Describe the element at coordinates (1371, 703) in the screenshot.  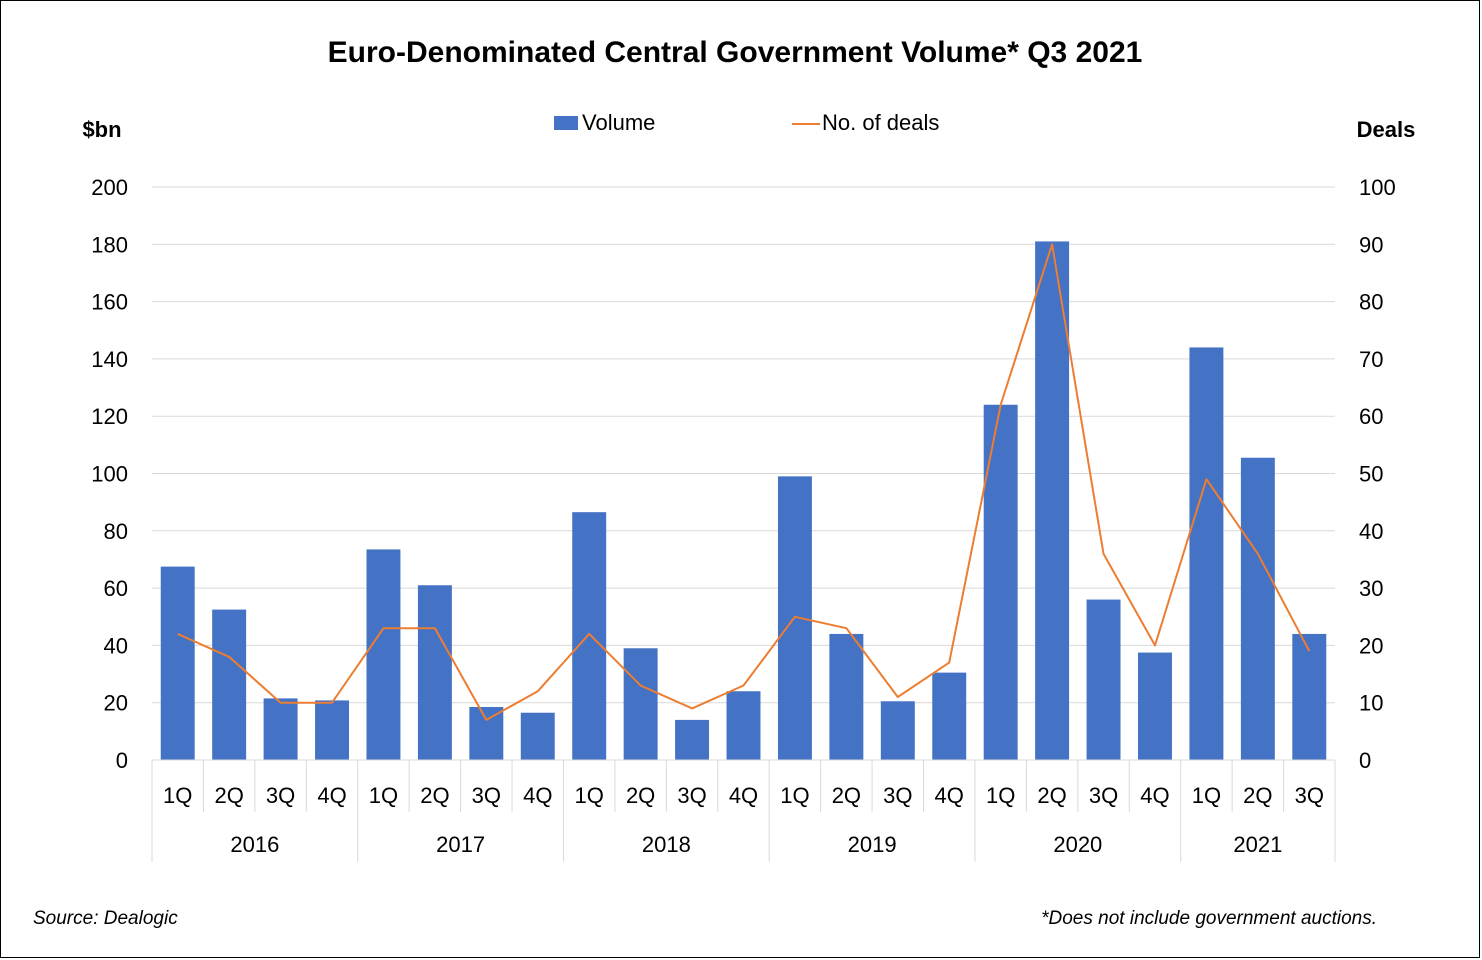
I see `right-tick-label: 10` at that location.